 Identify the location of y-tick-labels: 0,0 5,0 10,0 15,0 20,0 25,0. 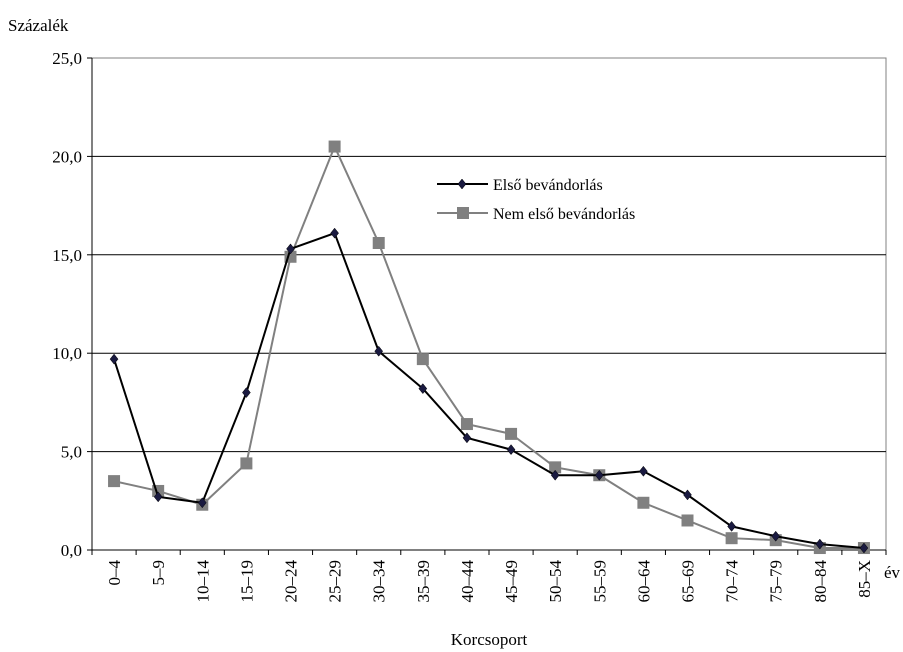
(67, 304).